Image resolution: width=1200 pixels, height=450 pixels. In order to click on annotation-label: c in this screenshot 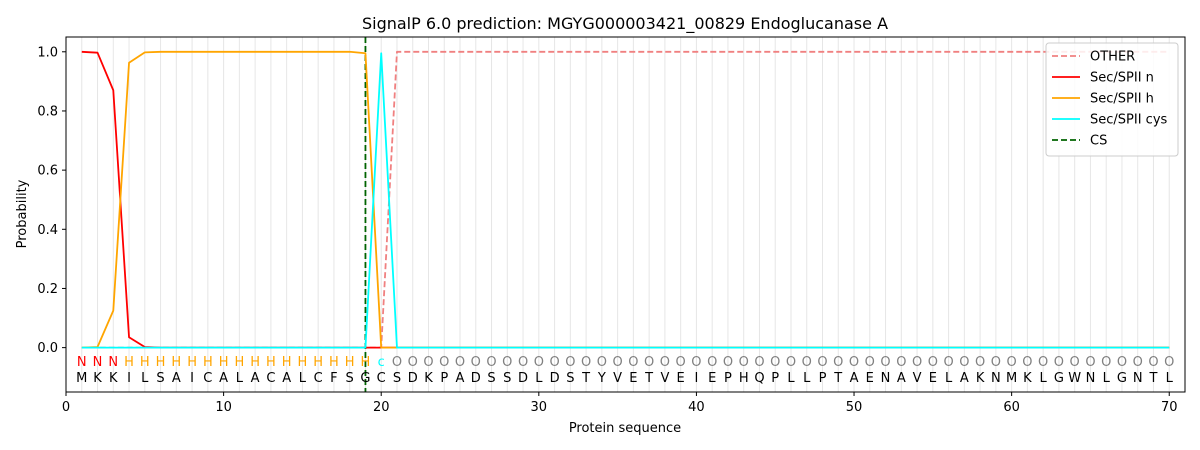, I will do `click(381, 362)`.